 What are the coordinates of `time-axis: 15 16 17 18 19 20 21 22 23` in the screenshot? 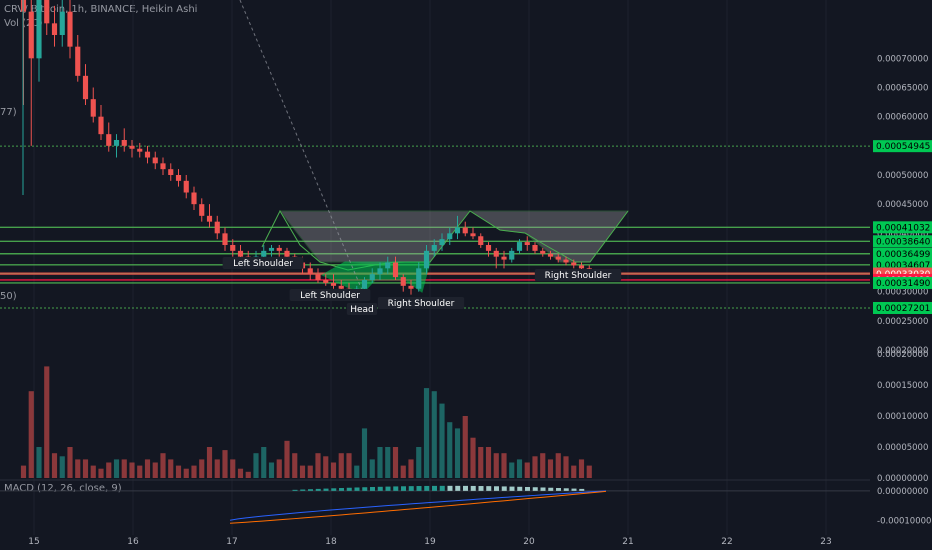 It's located at (429, 542).